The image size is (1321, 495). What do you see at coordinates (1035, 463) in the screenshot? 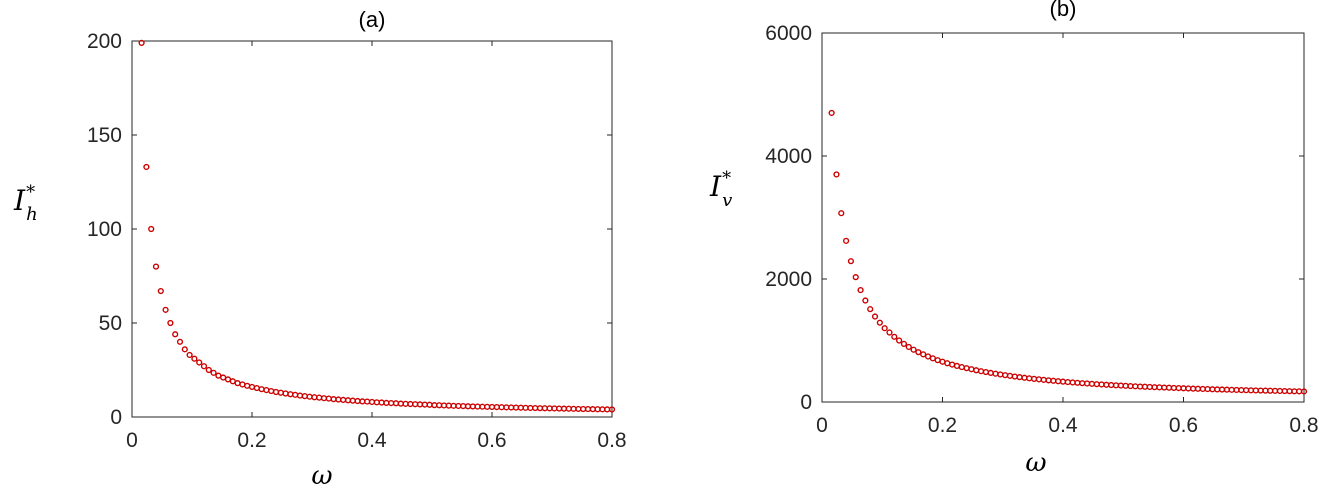
I see `chart-b-x-axis-label: ω` at bounding box center [1035, 463].